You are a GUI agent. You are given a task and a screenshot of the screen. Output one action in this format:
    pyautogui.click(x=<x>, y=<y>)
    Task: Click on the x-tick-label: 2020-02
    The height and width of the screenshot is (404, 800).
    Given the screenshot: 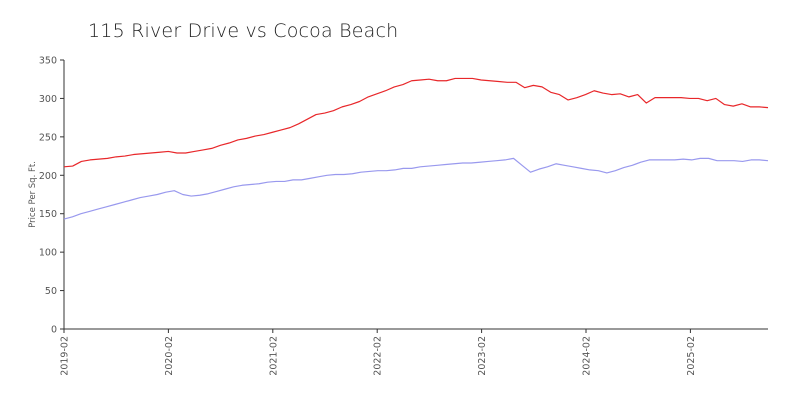 What is the action you would take?
    pyautogui.click(x=169, y=356)
    